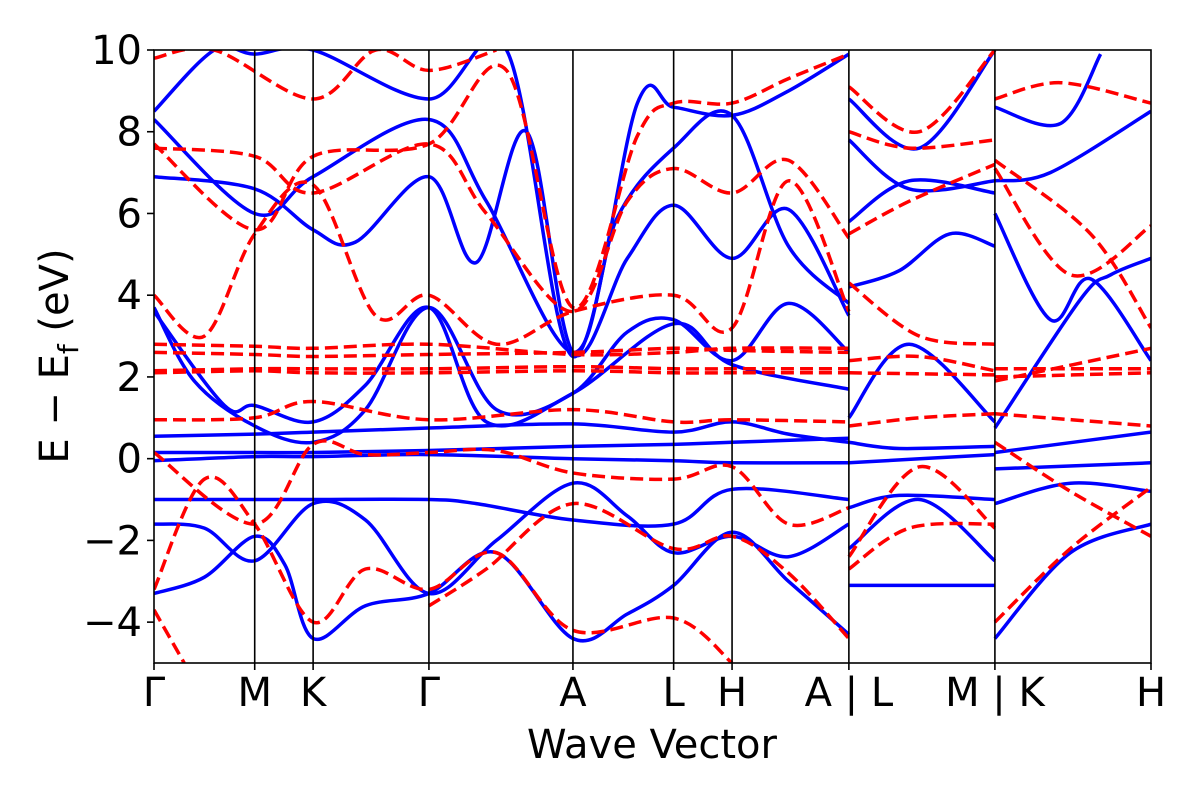  What do you see at coordinates (58, 355) in the screenshot?
I see `y-axis-title: E − Ef (eV)` at bounding box center [58, 355].